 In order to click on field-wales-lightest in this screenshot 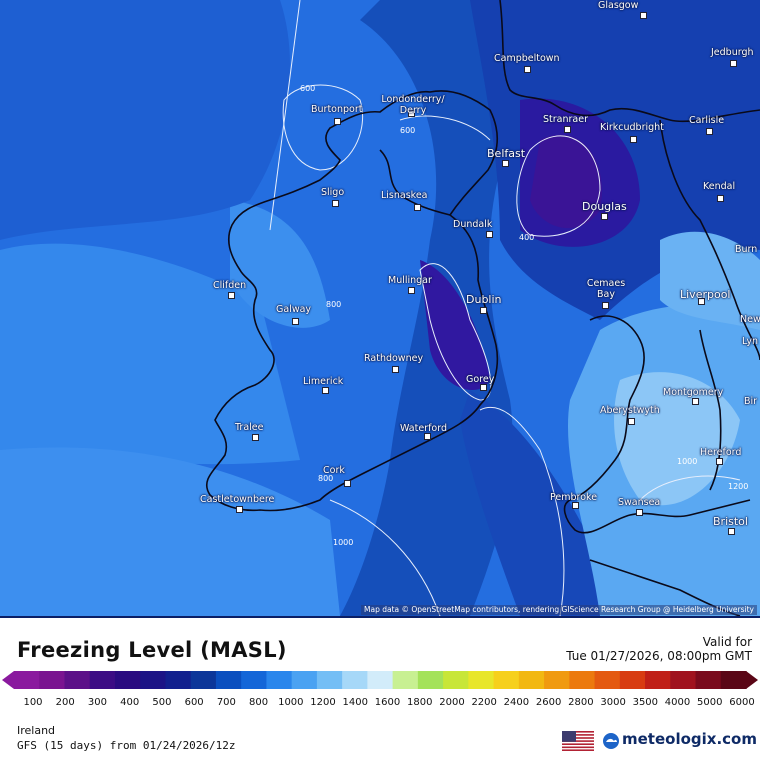, I will do `click(677, 439)`.